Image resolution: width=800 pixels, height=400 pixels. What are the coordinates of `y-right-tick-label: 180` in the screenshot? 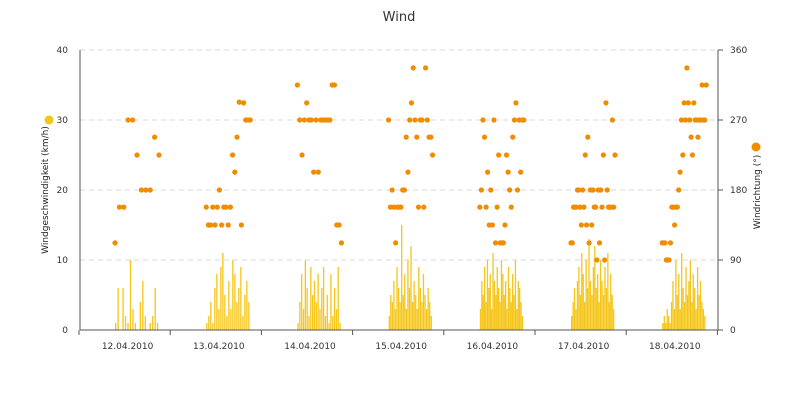 It's located at (738, 191).